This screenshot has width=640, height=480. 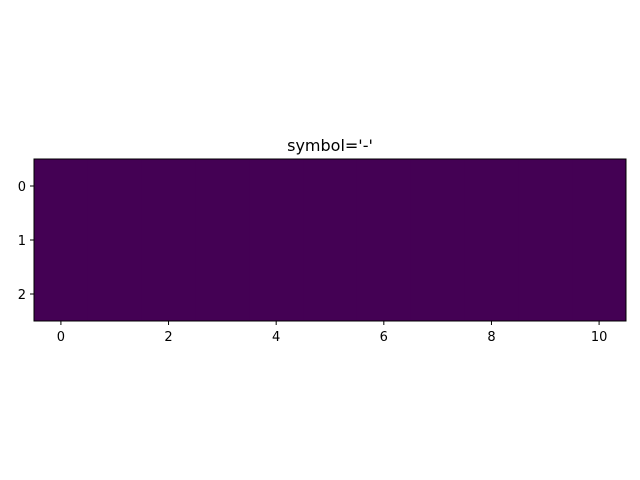 I want to click on y-tick-label: 1, so click(x=22, y=241).